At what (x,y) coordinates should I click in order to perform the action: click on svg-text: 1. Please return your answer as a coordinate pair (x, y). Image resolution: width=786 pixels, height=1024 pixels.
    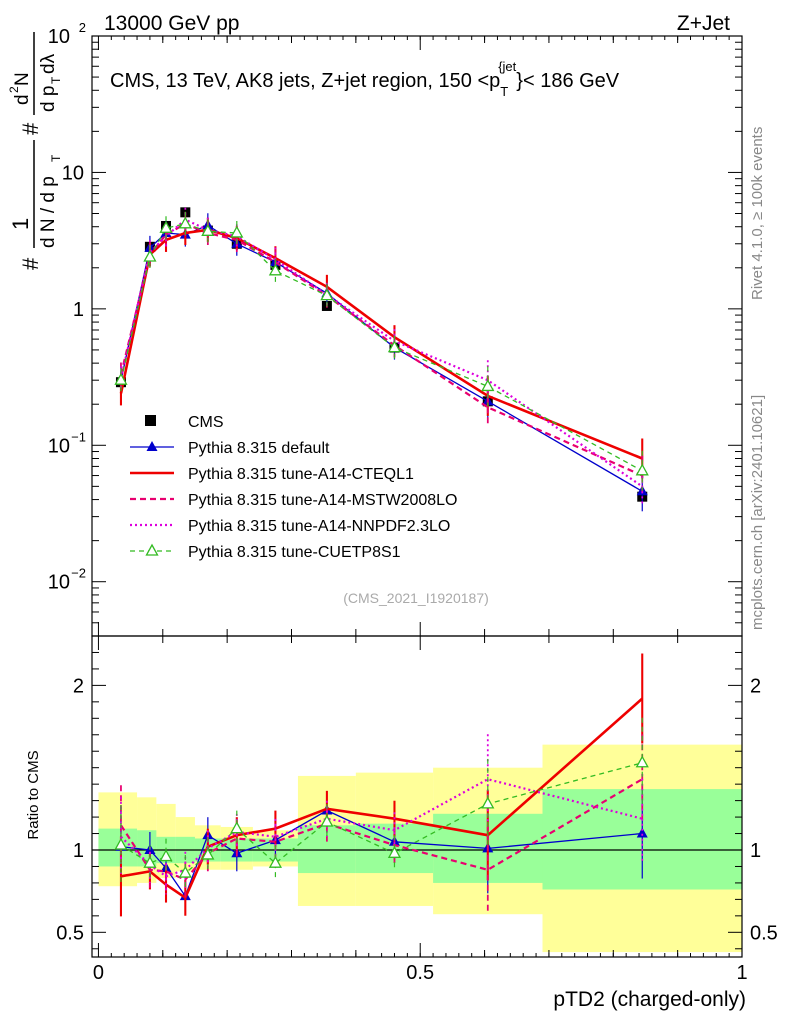
    Looking at the image, I should click on (20, 224).